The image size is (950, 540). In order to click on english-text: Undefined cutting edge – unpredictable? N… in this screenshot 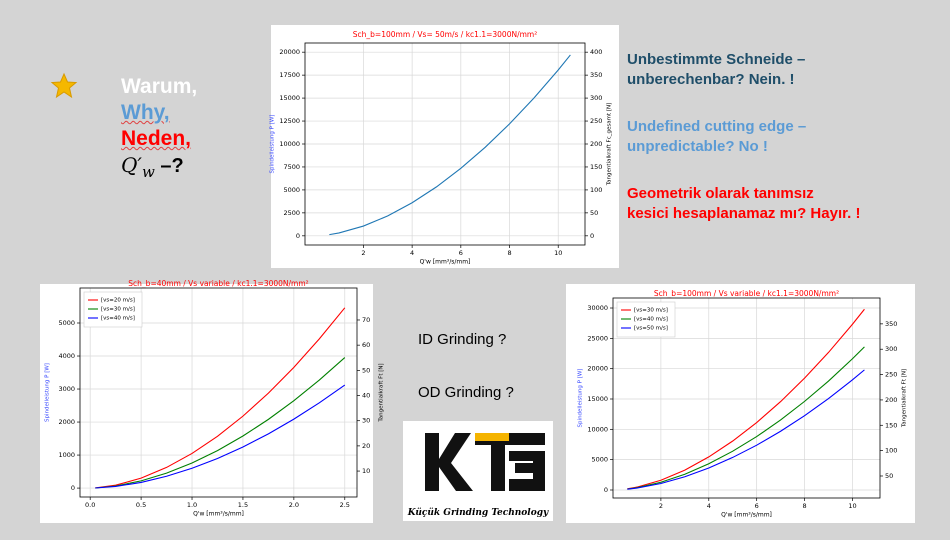, I will do `click(787, 137)`.